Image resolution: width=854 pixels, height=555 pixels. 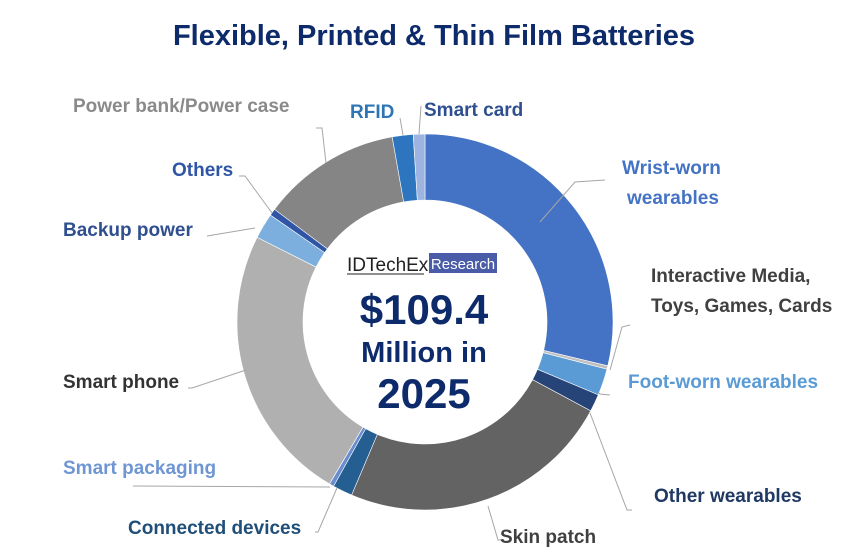 I want to click on chart-title: Flexible, Printed & Thin Film Batteries, so click(x=434, y=36).